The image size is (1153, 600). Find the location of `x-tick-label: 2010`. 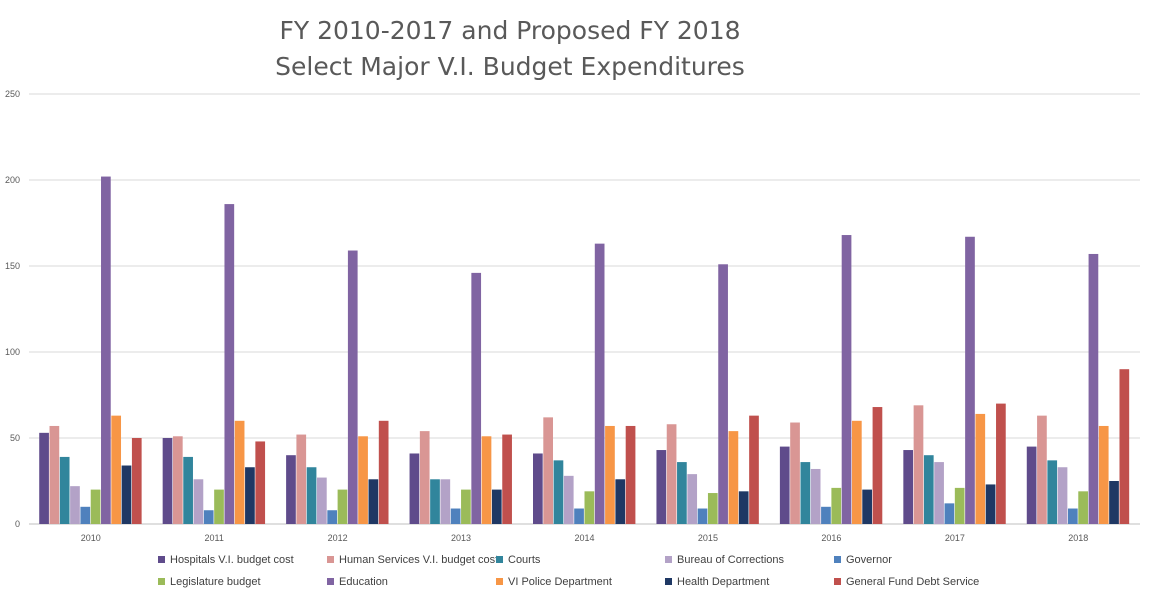

x-tick-label: 2010 is located at coordinates (91, 538).